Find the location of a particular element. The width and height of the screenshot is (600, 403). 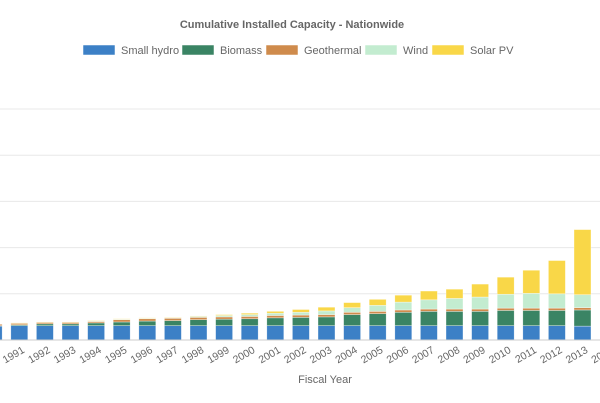

legend-item-solar-pv: Solar PV is located at coordinates (472, 50).